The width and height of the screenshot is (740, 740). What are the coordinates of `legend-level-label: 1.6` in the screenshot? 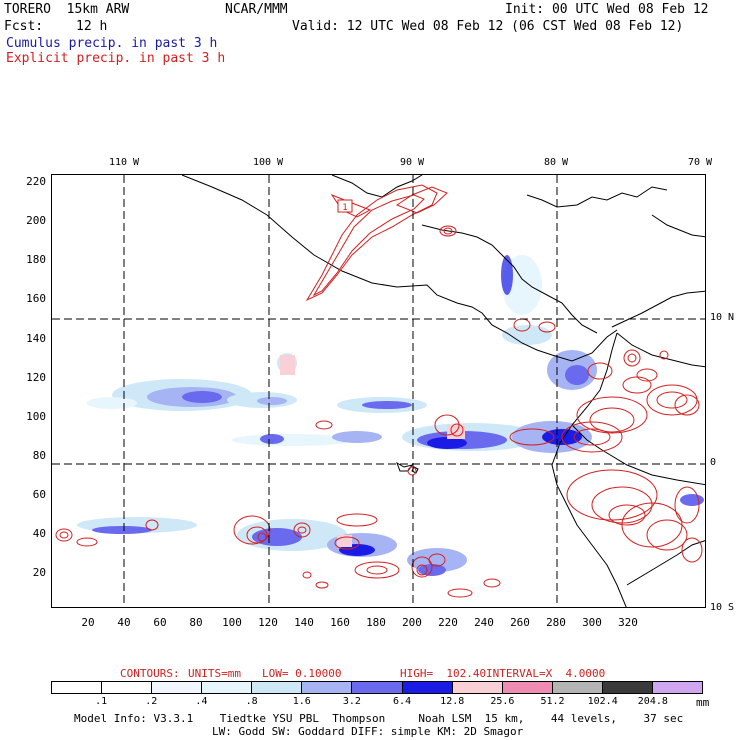 It's located at (301, 701).